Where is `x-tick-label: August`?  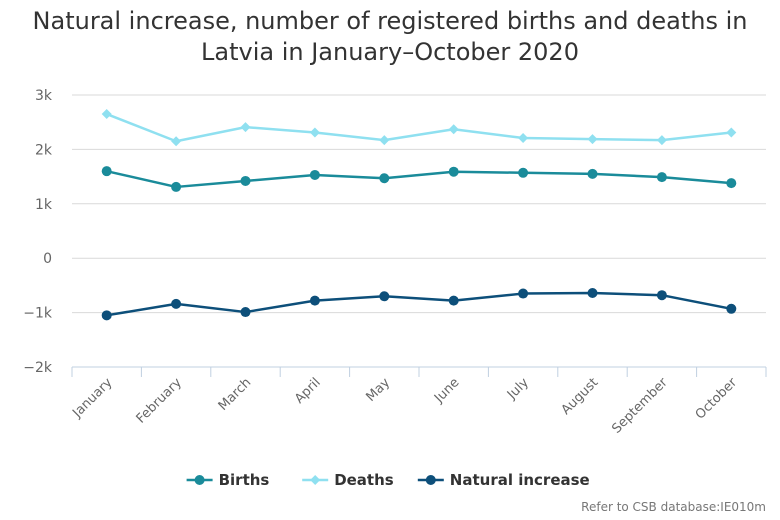
x-tick-label: August is located at coordinates (580, 396).